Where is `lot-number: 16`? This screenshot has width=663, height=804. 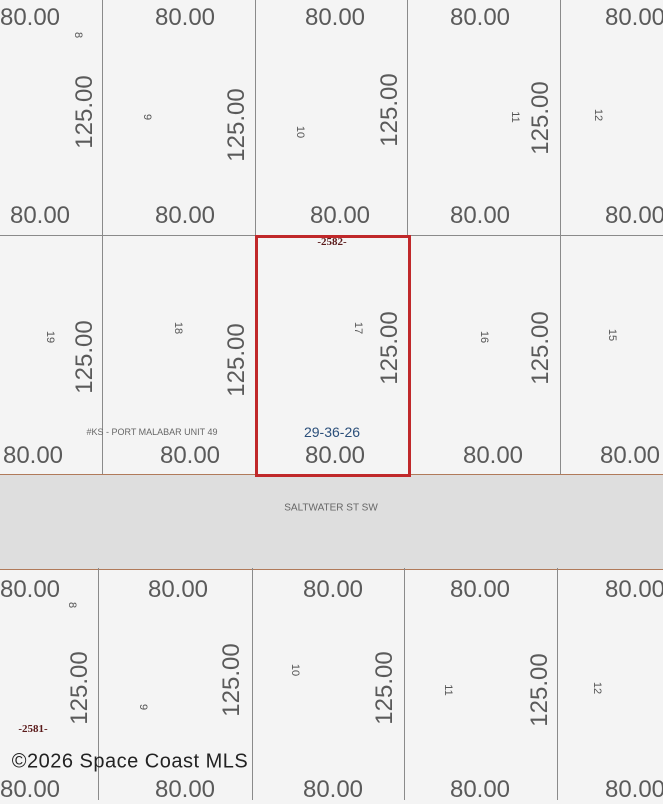
lot-number: 16 is located at coordinates (484, 337).